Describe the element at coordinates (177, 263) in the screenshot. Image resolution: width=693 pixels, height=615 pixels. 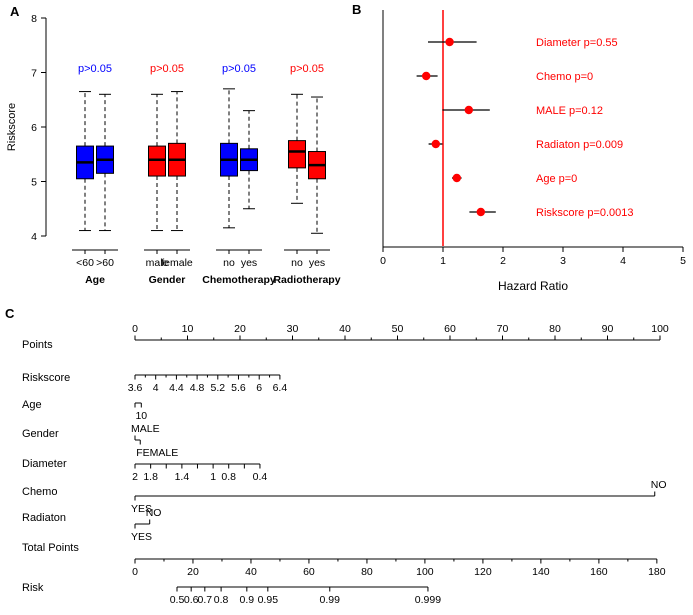
I see `svg-text: female` at that location.